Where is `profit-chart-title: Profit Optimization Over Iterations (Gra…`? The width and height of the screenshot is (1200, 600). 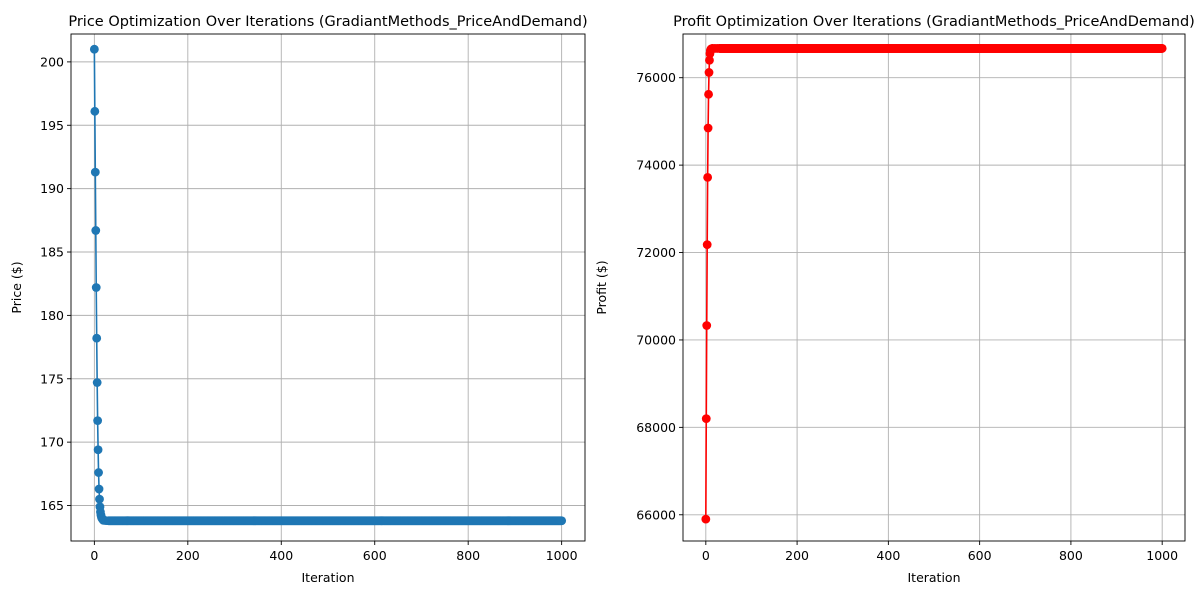
profit-chart-title: Profit Optimization Over Iterations (Gra… is located at coordinates (934, 22).